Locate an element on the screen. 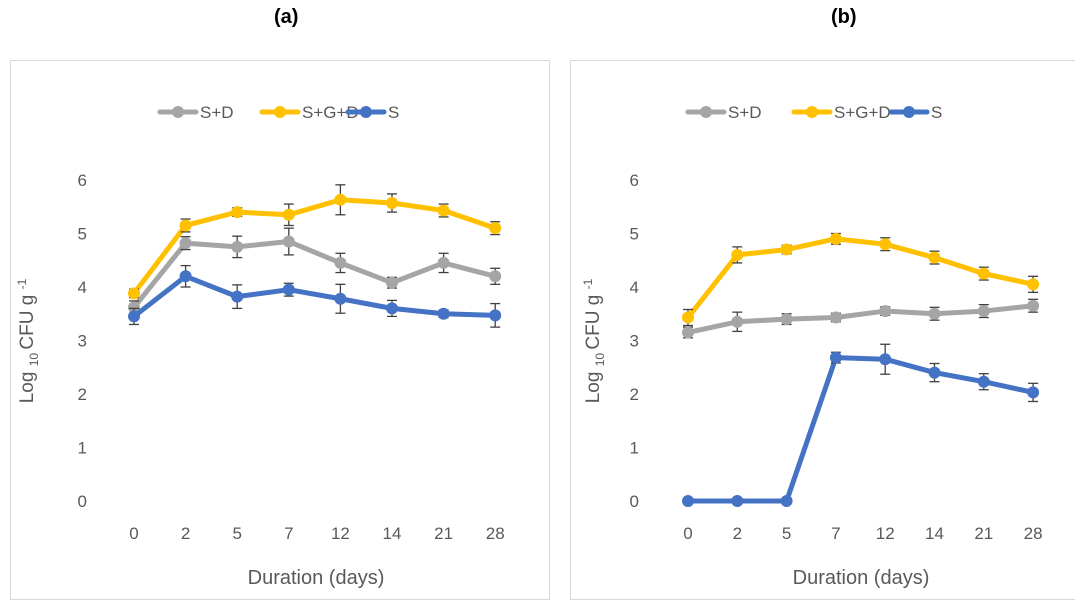 The image size is (1075, 604). chart-b-legend-label-s-g-d: S+G+D is located at coordinates (862, 112).